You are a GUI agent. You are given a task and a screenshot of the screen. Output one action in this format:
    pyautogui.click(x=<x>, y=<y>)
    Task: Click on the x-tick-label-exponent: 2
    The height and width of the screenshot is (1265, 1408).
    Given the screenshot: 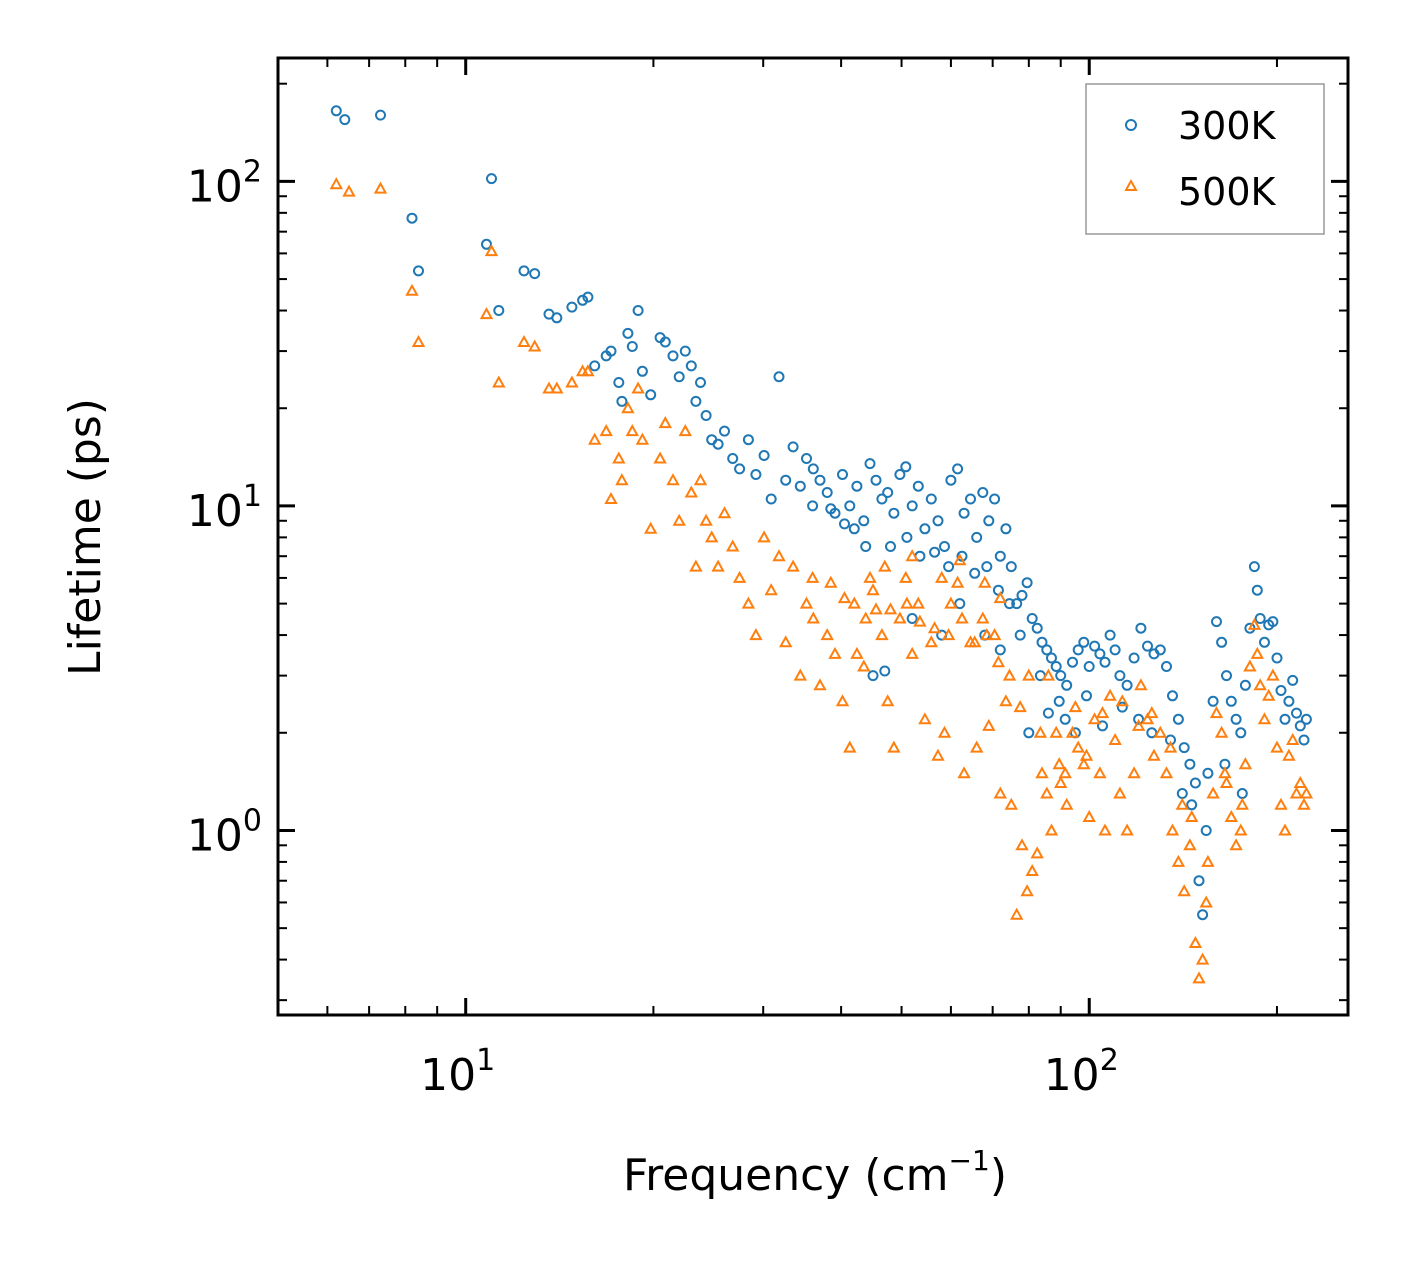 What is the action you would take?
    pyautogui.click(x=1109, y=1060)
    